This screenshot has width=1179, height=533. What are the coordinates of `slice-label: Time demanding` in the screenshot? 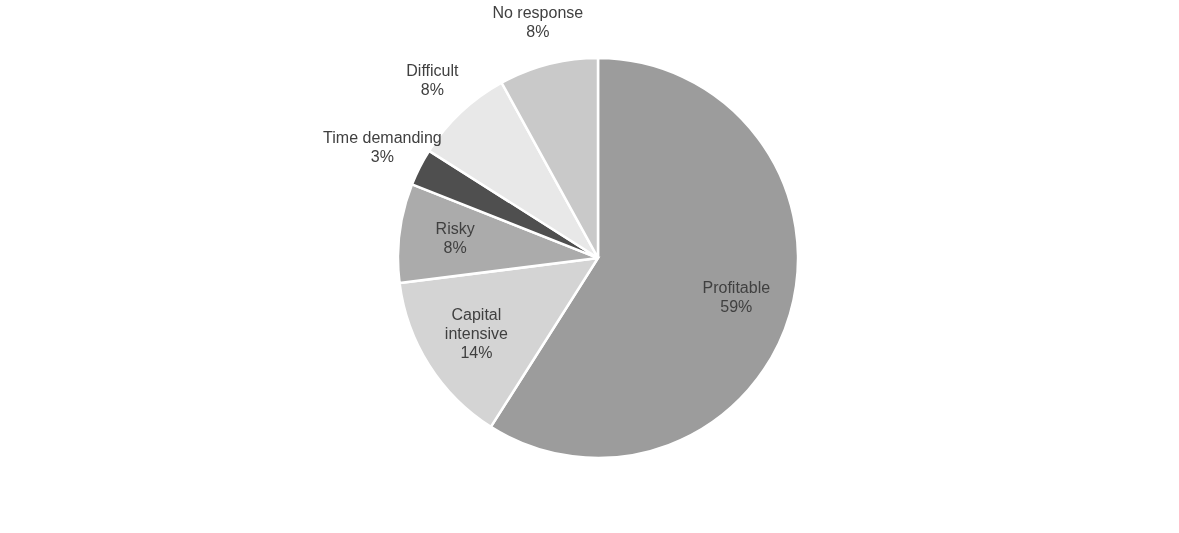 It's located at (382, 137).